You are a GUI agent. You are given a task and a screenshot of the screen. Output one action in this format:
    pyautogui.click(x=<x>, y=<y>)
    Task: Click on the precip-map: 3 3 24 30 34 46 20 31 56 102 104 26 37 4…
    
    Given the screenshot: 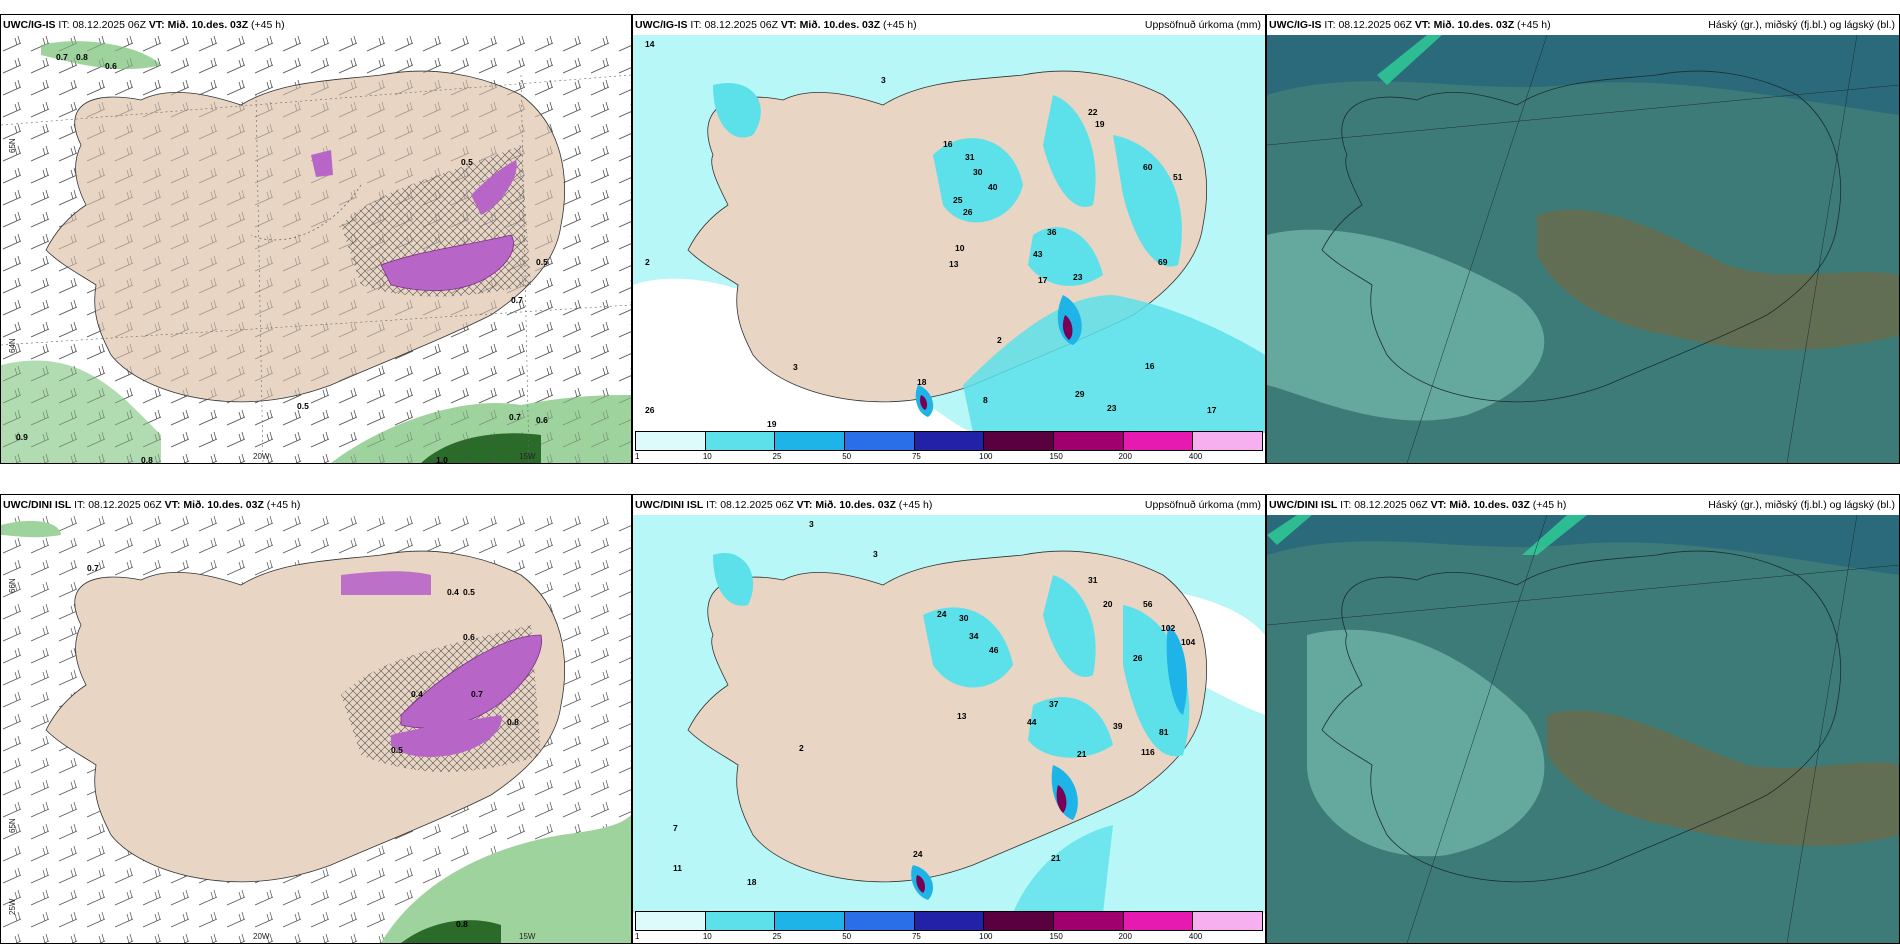 What is the action you would take?
    pyautogui.click(x=949, y=714)
    